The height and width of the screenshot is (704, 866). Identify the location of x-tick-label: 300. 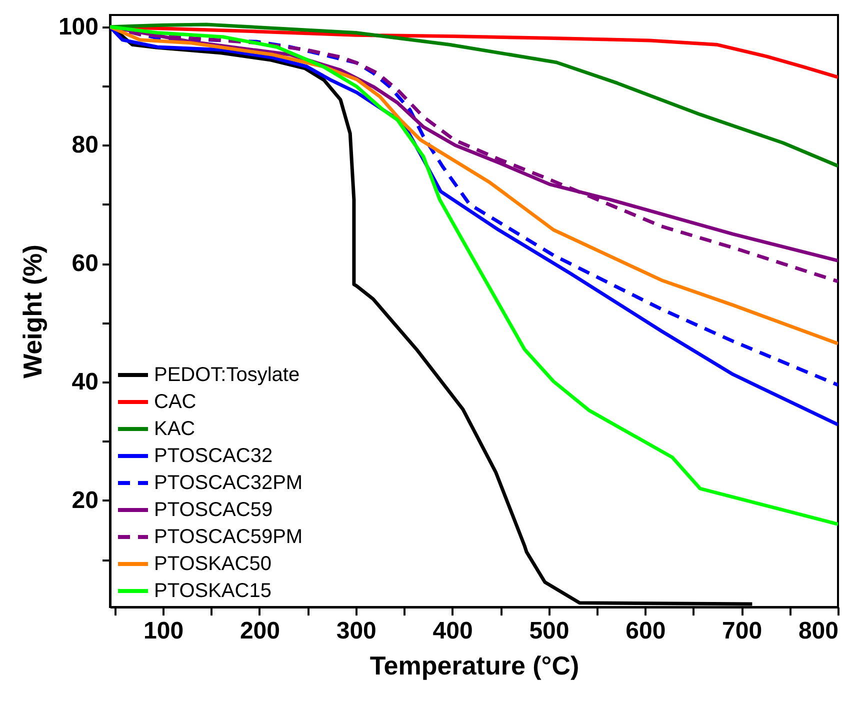
(356, 631).